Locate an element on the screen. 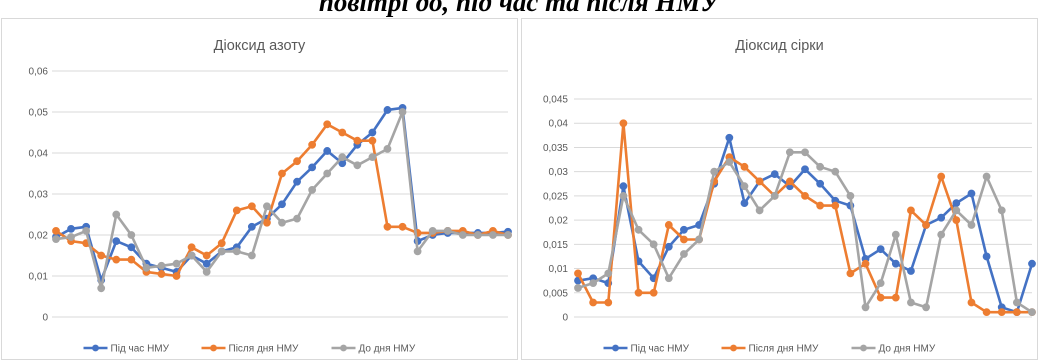  sulfur-dioxide-y-tick-label: 0,015 is located at coordinates (555, 245).